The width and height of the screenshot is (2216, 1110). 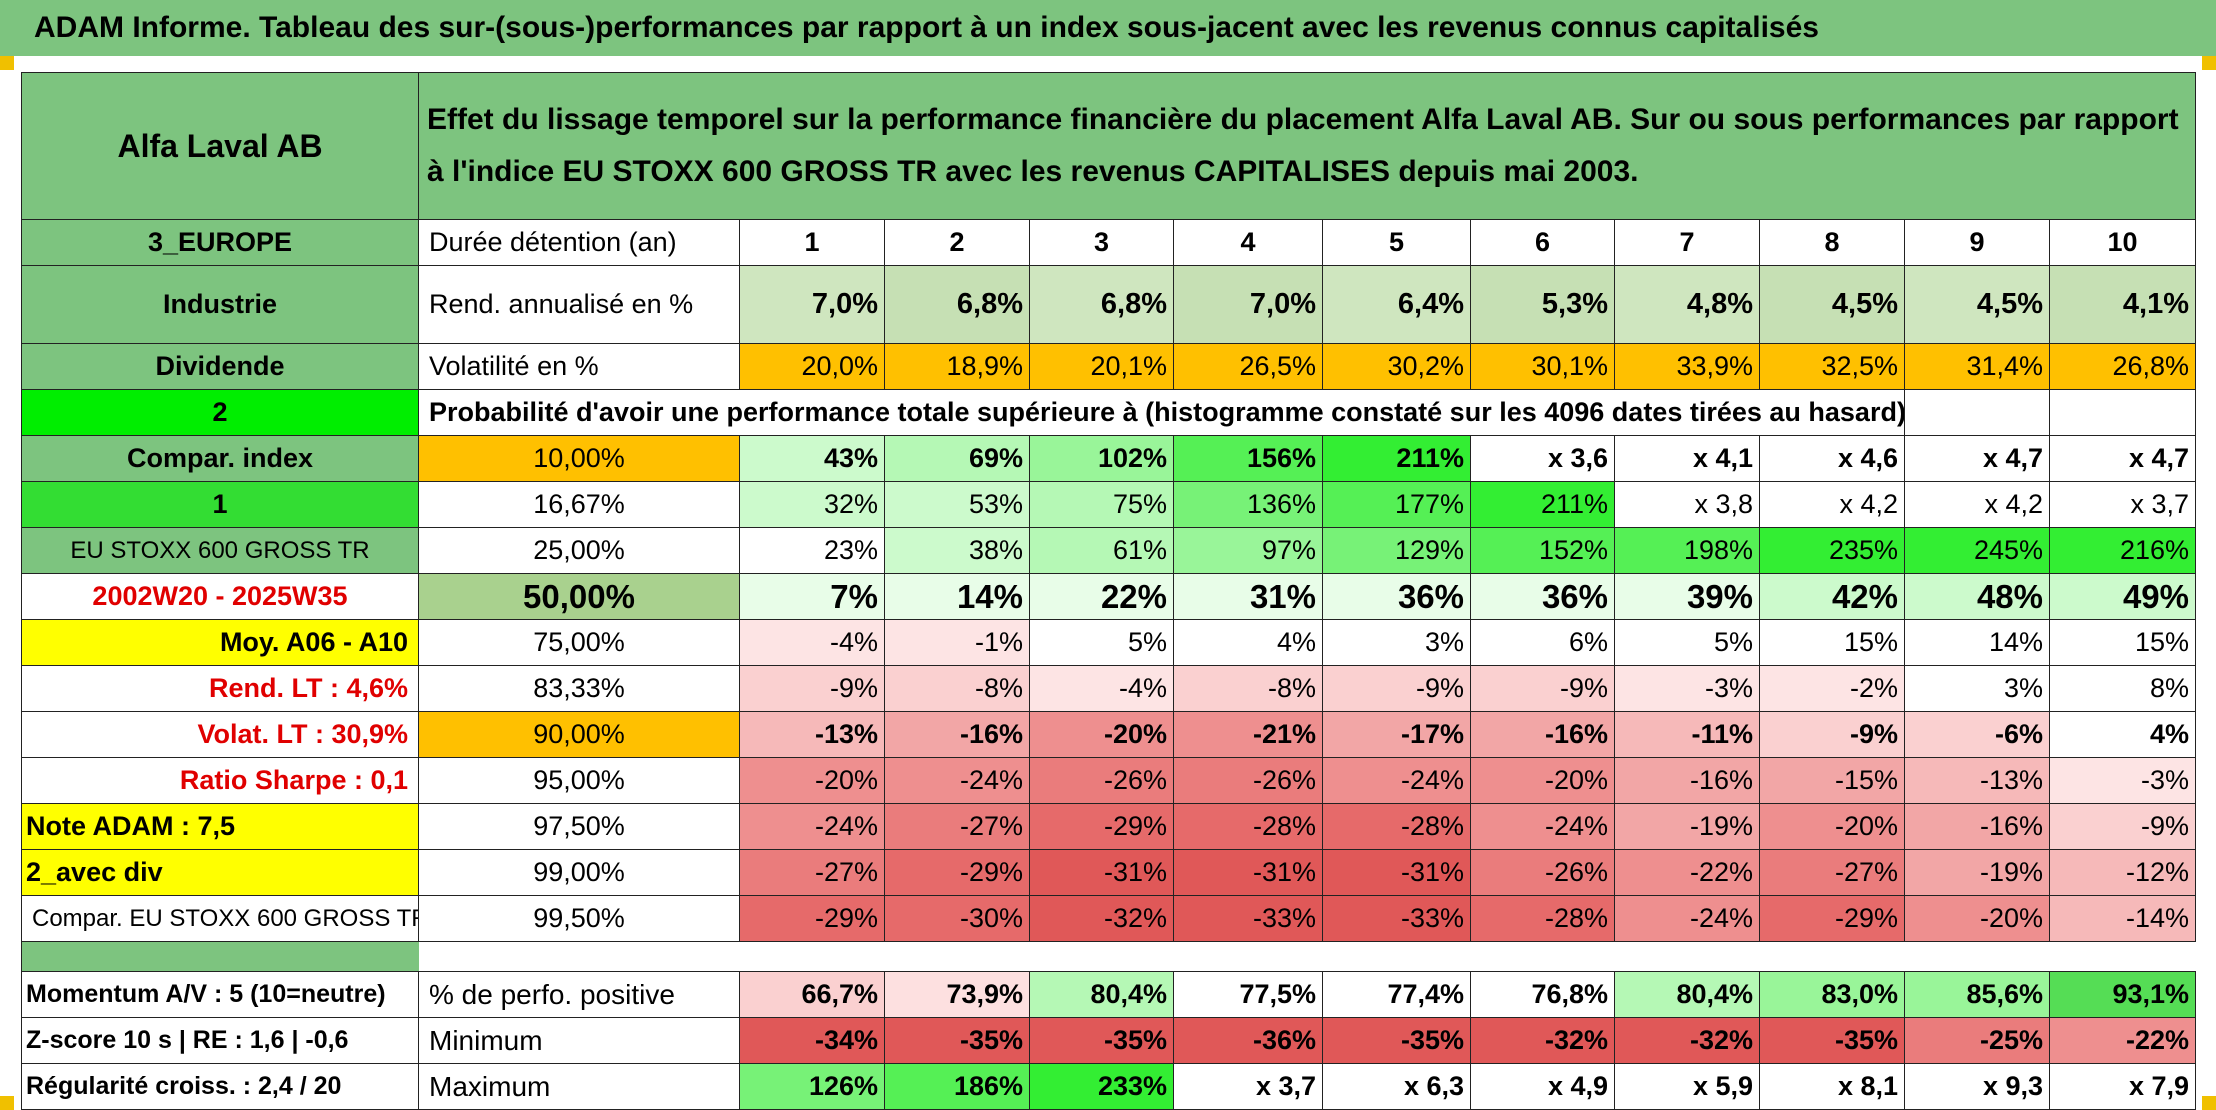 I want to click on zscore-label: Z-score 10 s | RE : 1,6 | -0,6, so click(x=220, y=1040).